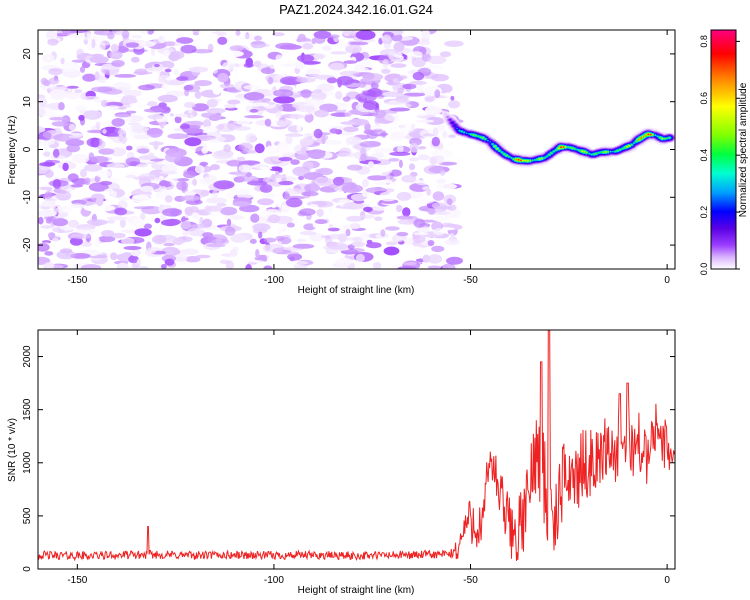  What do you see at coordinates (704, 269) in the screenshot?
I see `colorbar-tick-label: 0.0` at bounding box center [704, 269].